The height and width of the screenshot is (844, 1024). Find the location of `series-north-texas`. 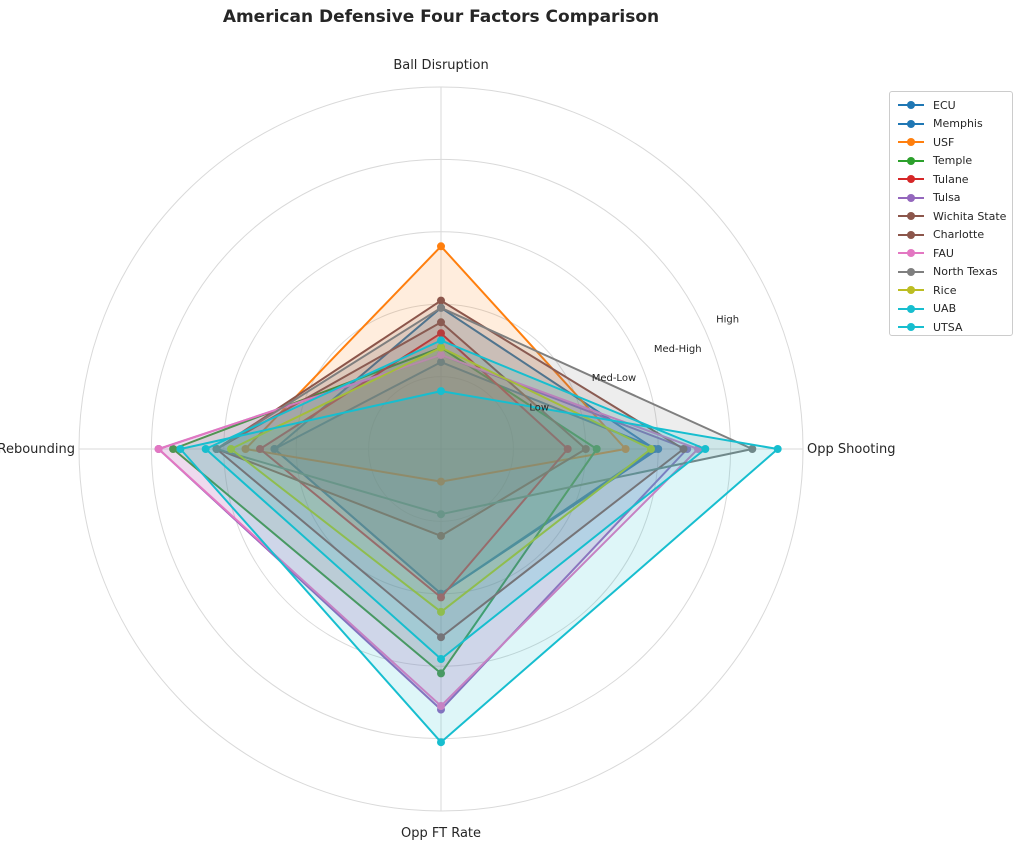

series-north-texas is located at coordinates (484, 411).